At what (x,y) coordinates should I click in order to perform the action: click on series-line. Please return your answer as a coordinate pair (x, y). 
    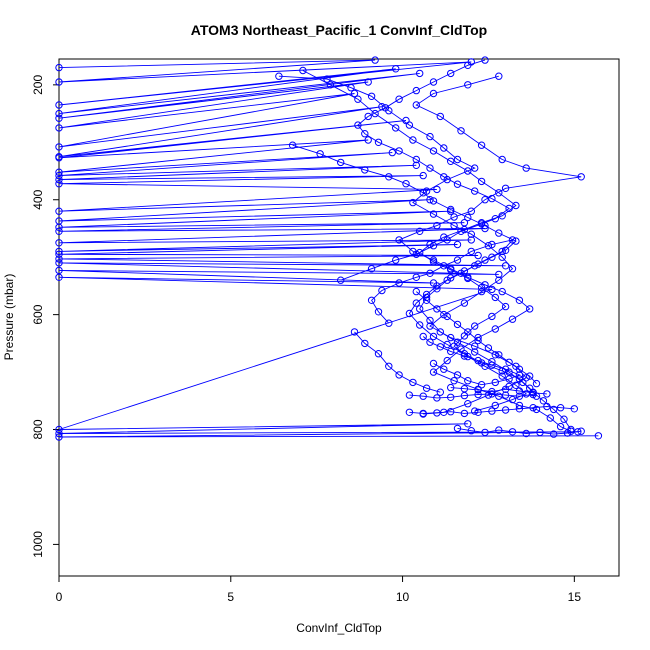
    Looking at the image, I should click on (476, 337).